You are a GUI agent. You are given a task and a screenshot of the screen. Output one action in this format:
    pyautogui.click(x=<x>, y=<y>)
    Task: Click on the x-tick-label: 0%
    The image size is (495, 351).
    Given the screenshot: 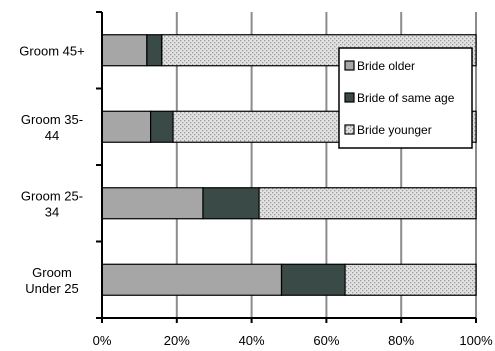 What is the action you would take?
    pyautogui.click(x=102, y=340)
    